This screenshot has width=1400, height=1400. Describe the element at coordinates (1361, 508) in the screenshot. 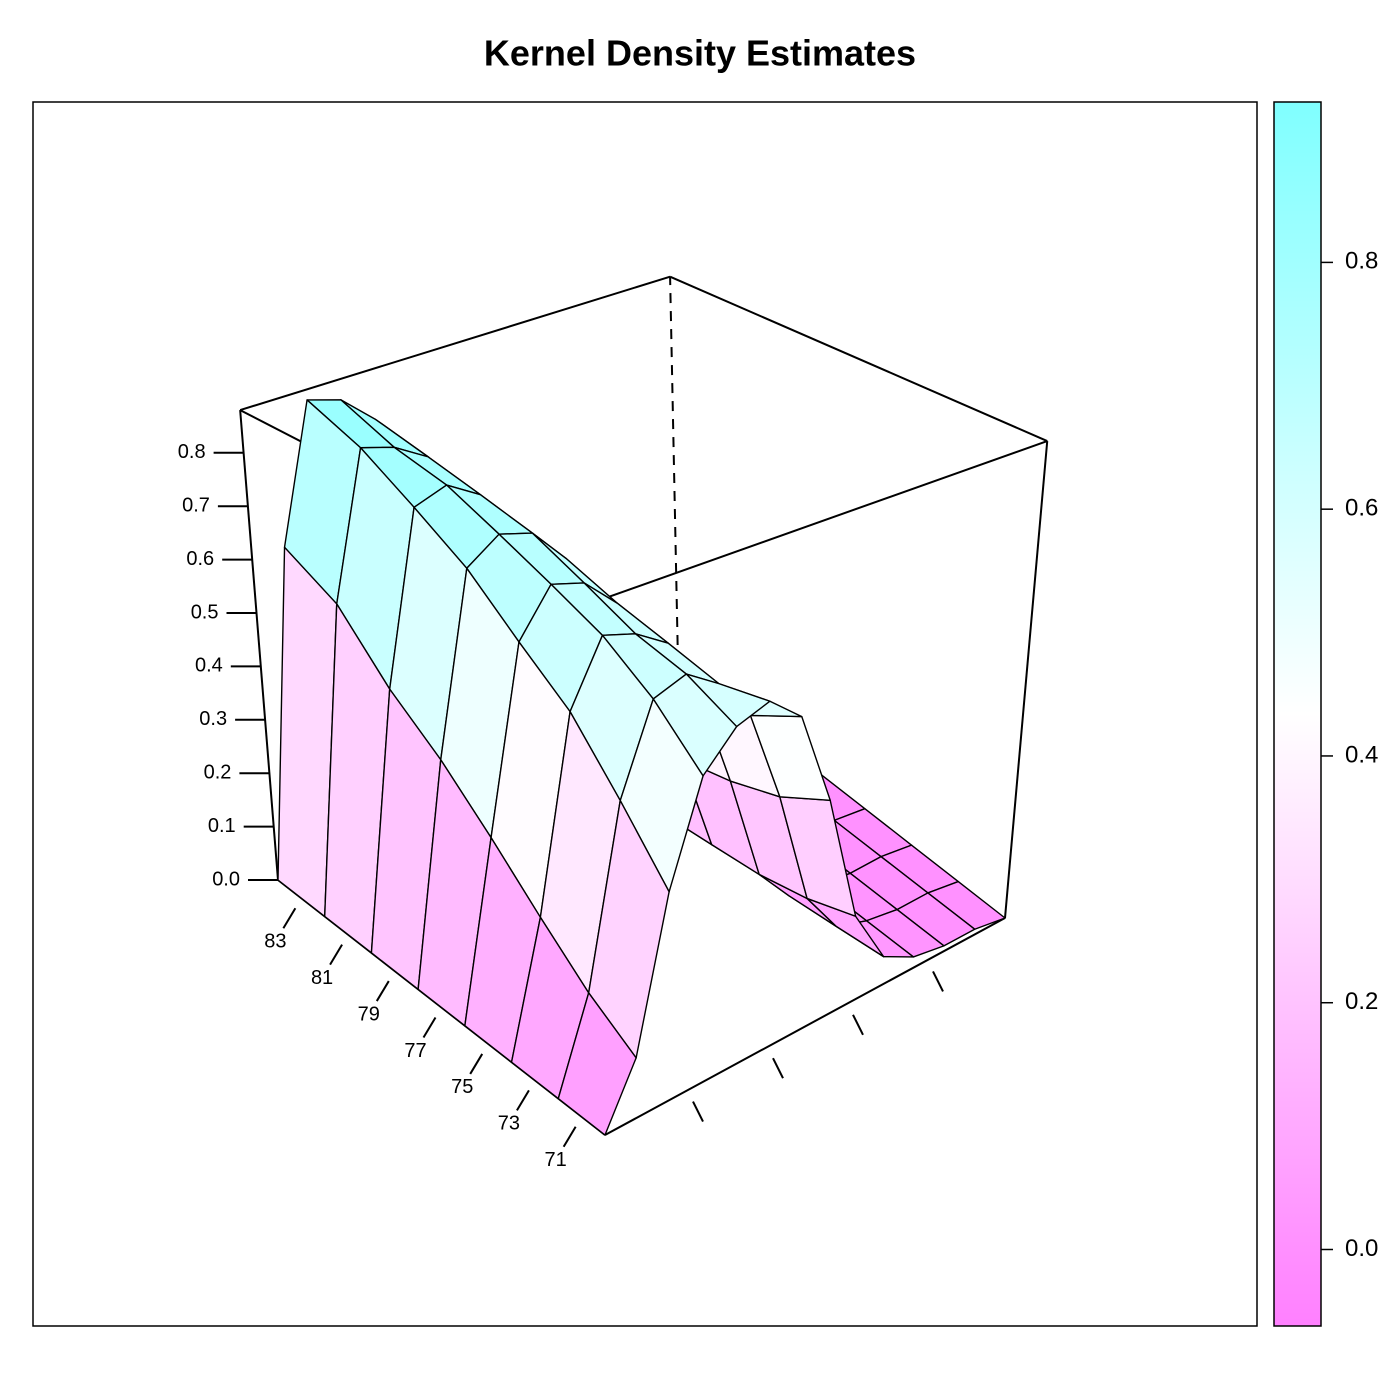

I see `colorkey-tick-label: 0.6` at that location.